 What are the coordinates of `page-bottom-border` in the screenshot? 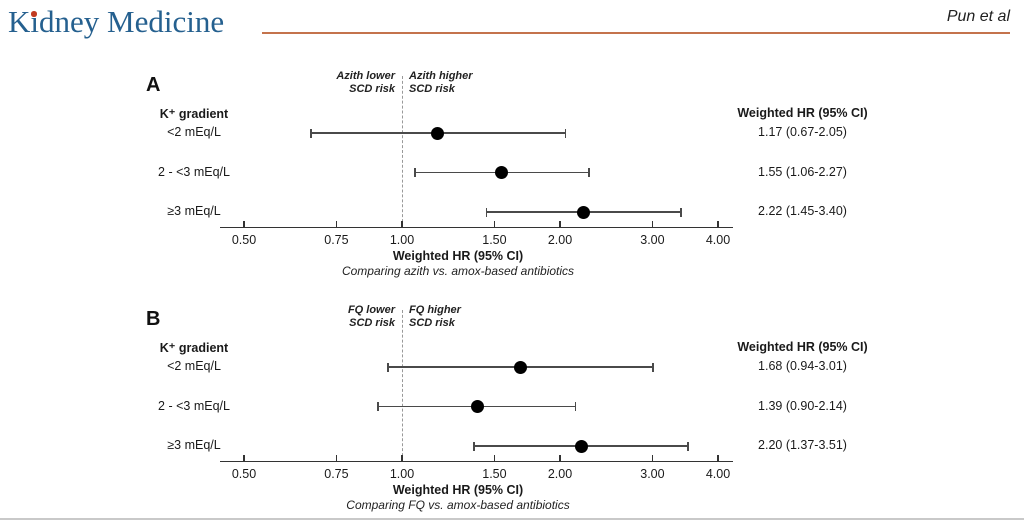 It's located at (512, 519).